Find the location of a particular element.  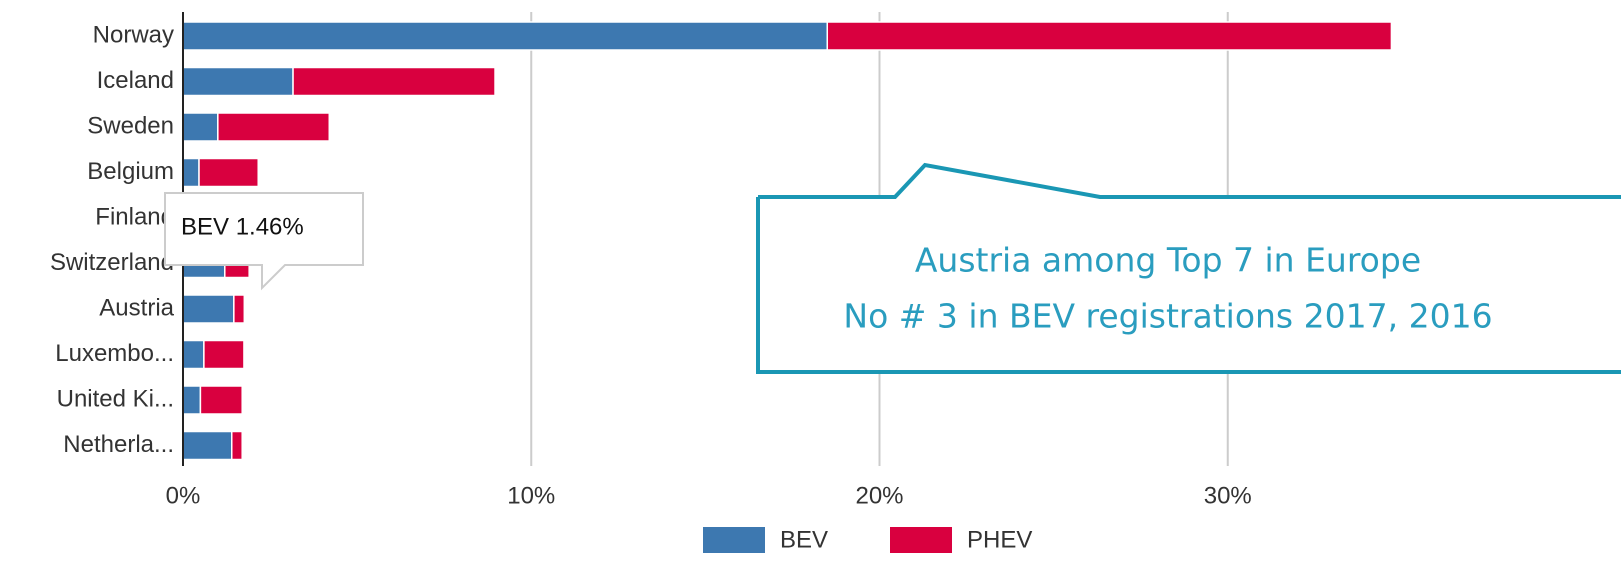

legend-label: PHEV is located at coordinates (999, 539).